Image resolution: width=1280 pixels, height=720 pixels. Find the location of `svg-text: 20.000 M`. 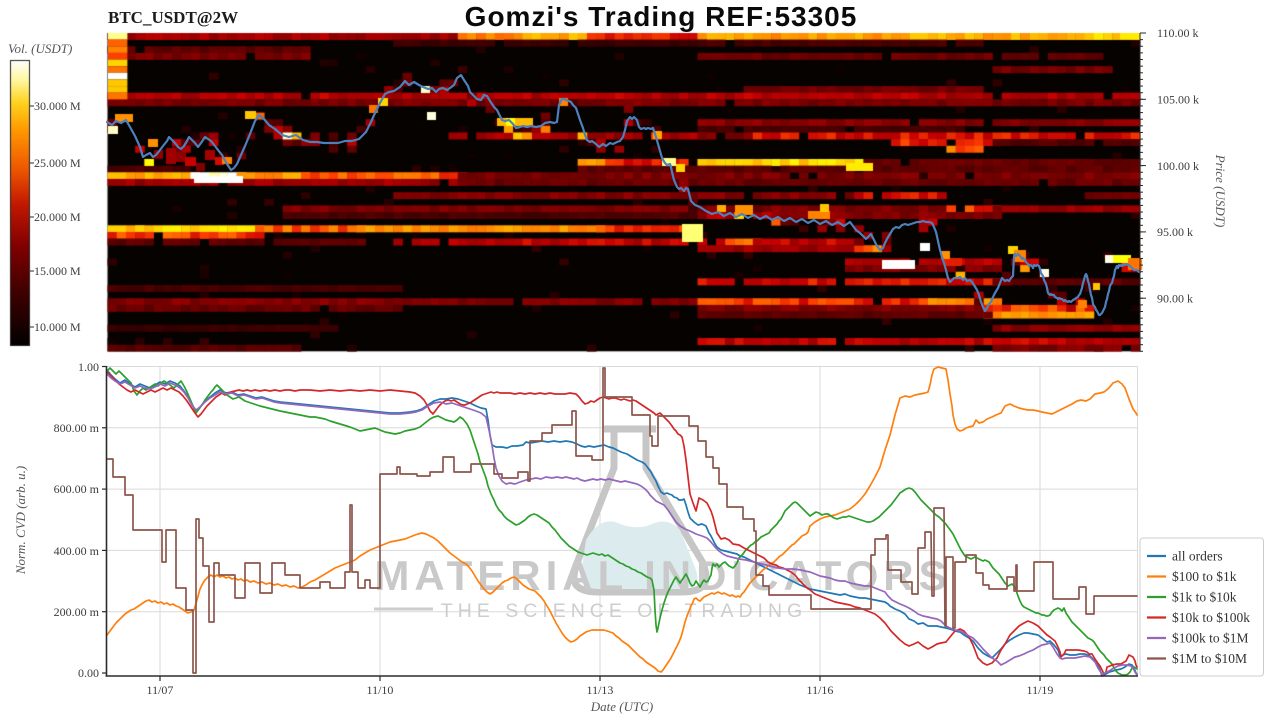

svg-text: 20.000 M is located at coordinates (57, 217).